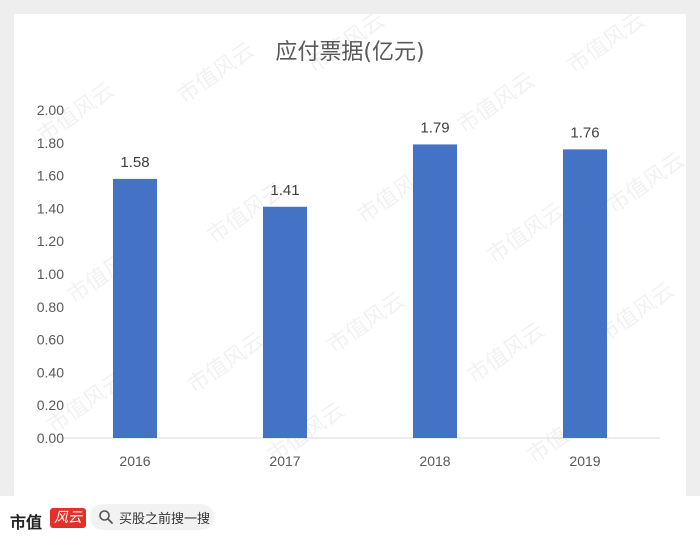  I want to click on data-label-2017: 1.41, so click(284, 190).